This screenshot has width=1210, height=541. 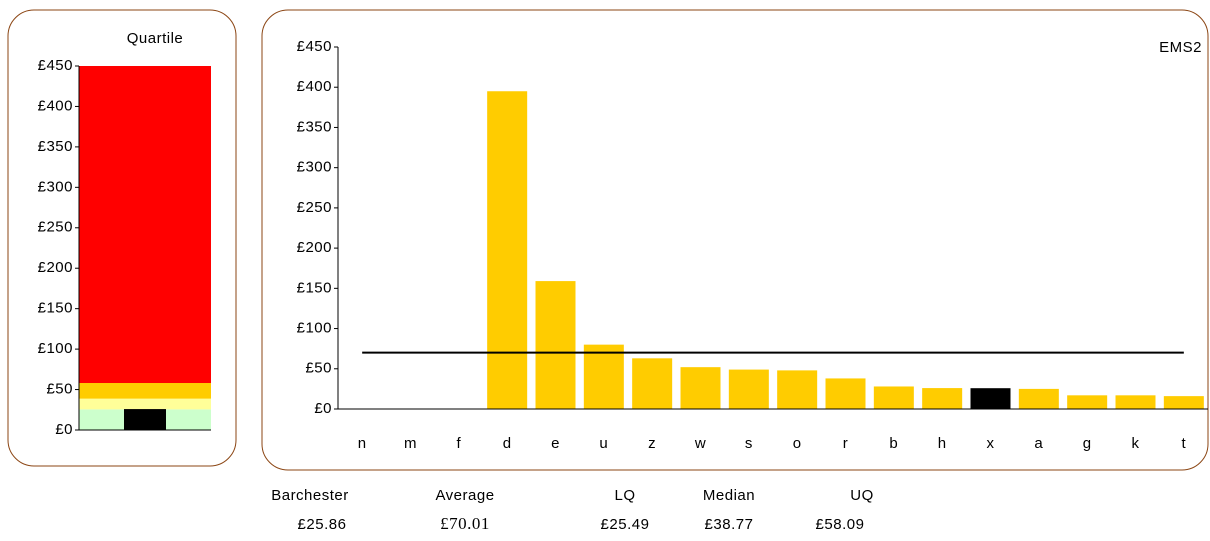 I want to click on chart-title: Quartile, so click(x=155, y=38).